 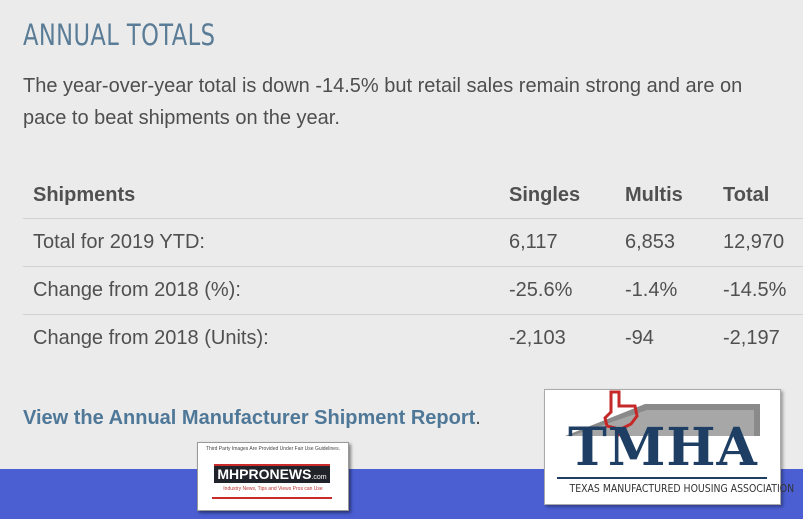 I want to click on table-header-row: Shipments Singles Multis Total, so click(x=413, y=196).